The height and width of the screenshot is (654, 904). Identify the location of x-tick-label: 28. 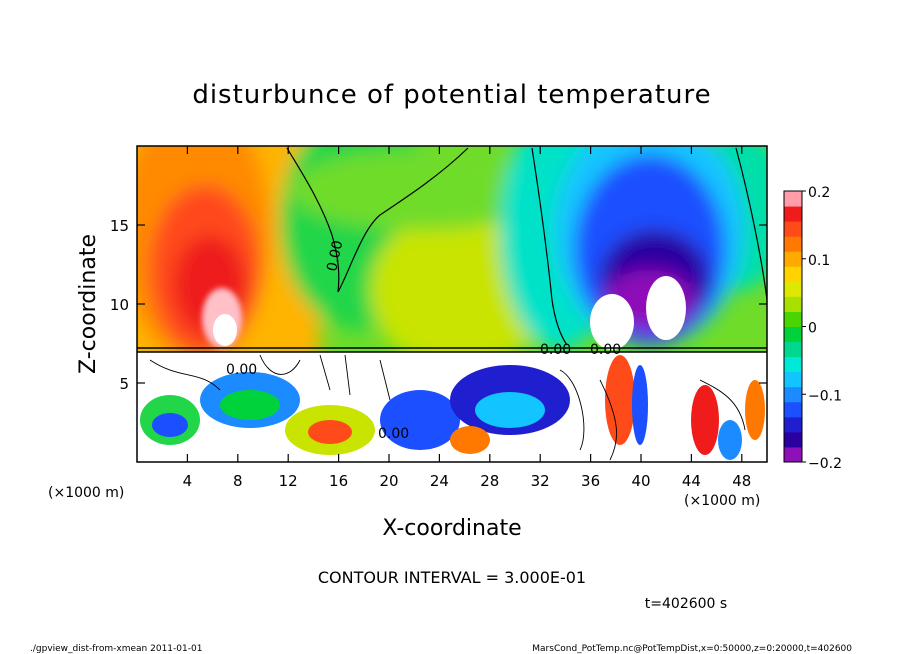
(489, 481).